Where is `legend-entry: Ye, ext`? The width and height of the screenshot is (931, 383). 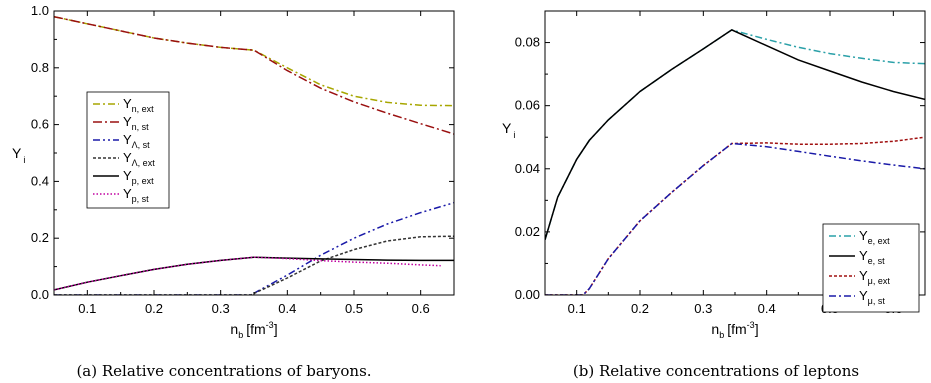 legend-entry: Ye, ext is located at coordinates (874, 237).